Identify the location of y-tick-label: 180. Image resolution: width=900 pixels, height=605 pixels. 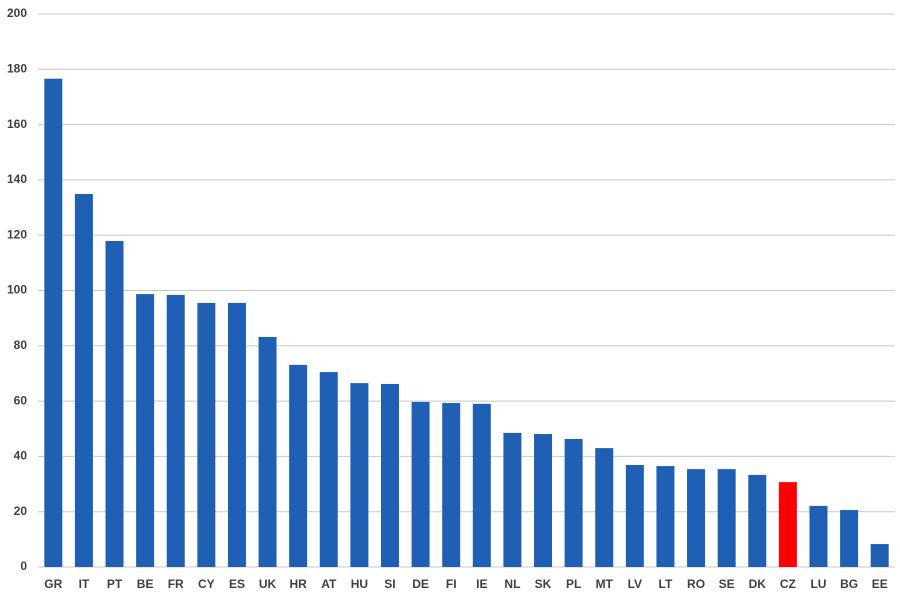
(17, 68).